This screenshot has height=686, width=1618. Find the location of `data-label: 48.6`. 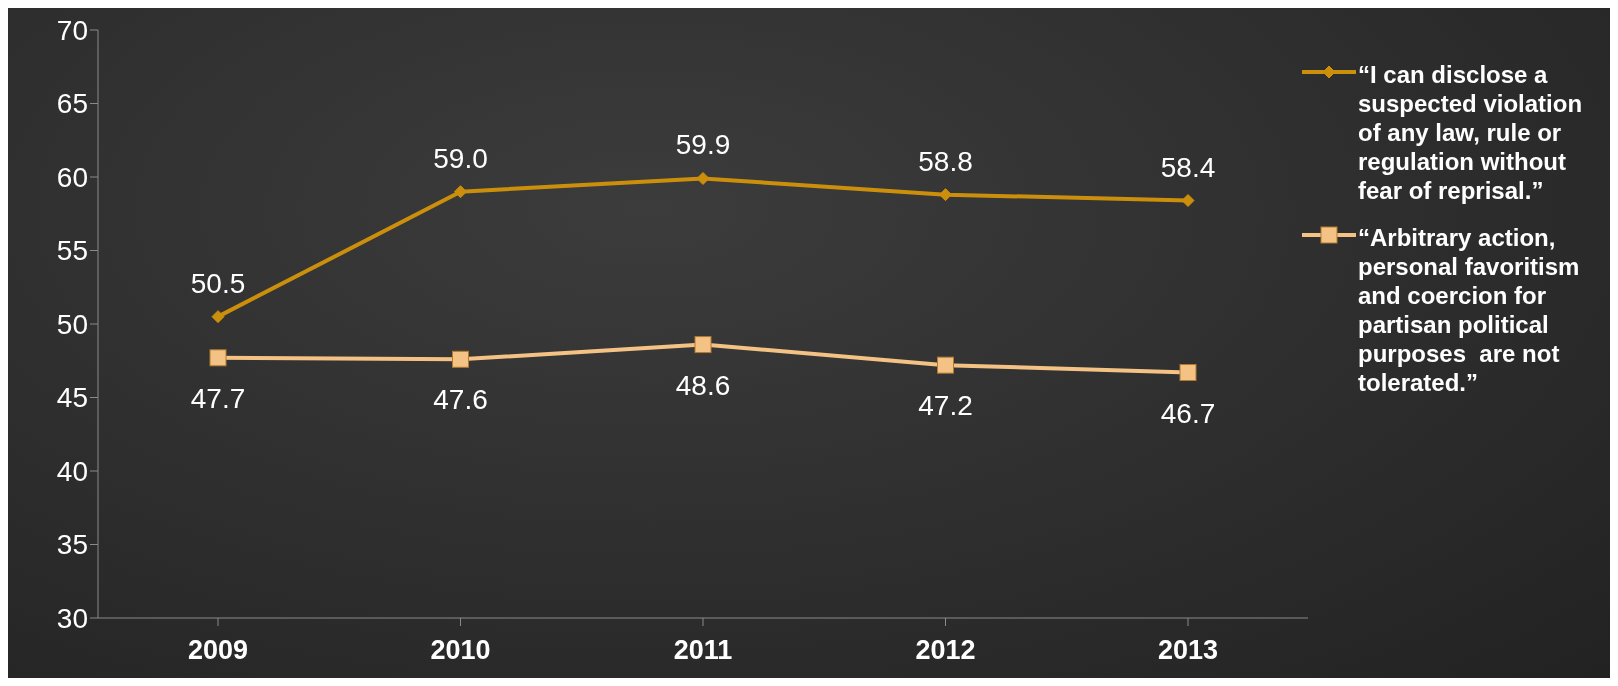

data-label: 48.6 is located at coordinates (703, 385).